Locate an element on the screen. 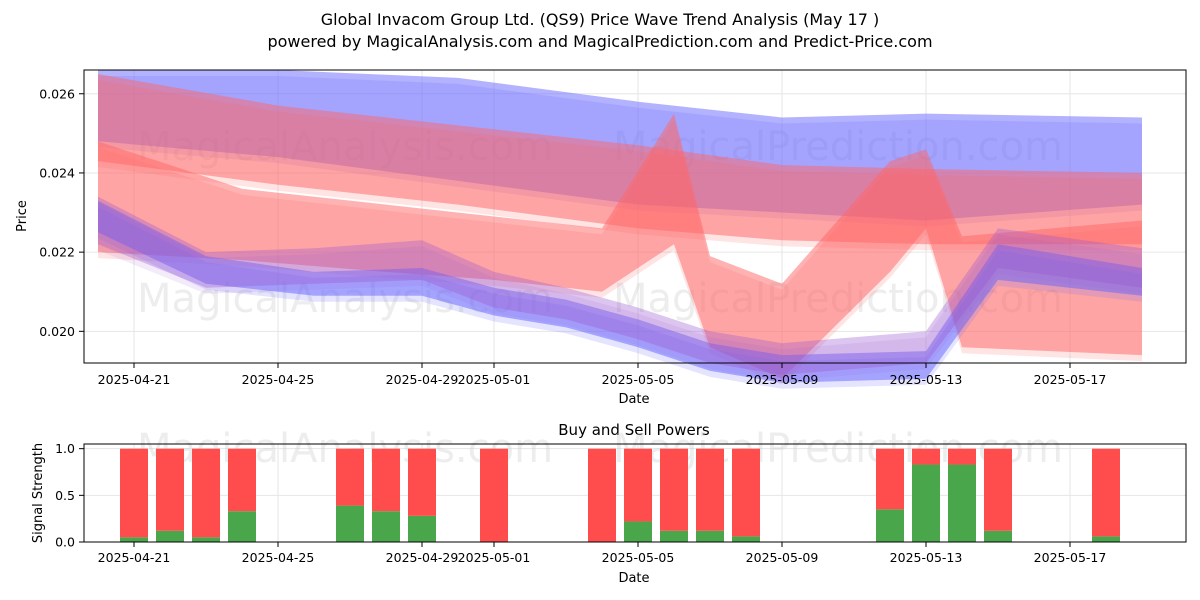  signal-y-tick-label: 0.5 is located at coordinates (65, 495).